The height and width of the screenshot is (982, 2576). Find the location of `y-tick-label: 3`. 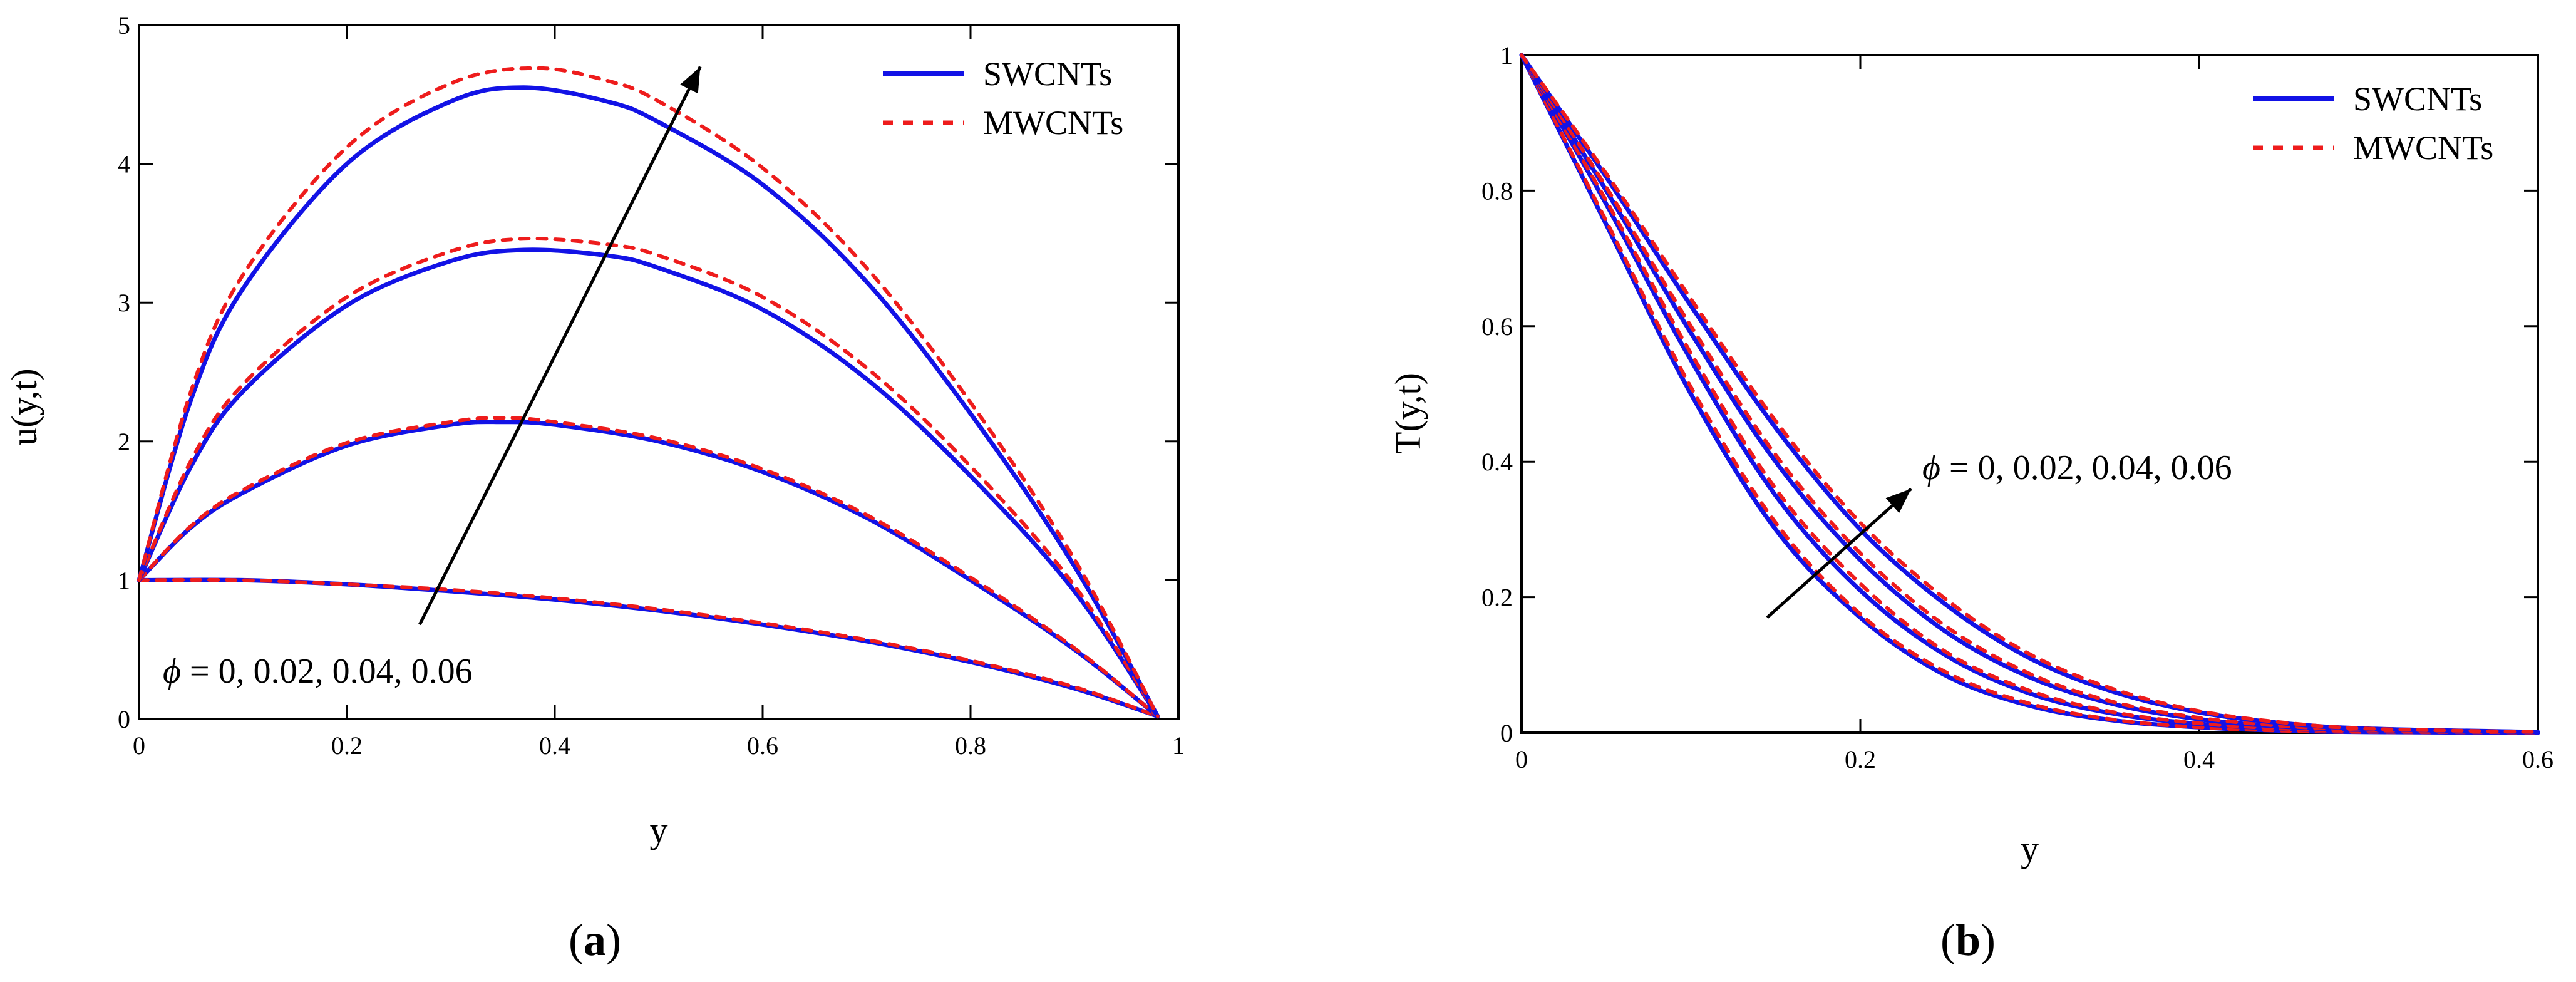

y-tick-label: 3 is located at coordinates (124, 303).